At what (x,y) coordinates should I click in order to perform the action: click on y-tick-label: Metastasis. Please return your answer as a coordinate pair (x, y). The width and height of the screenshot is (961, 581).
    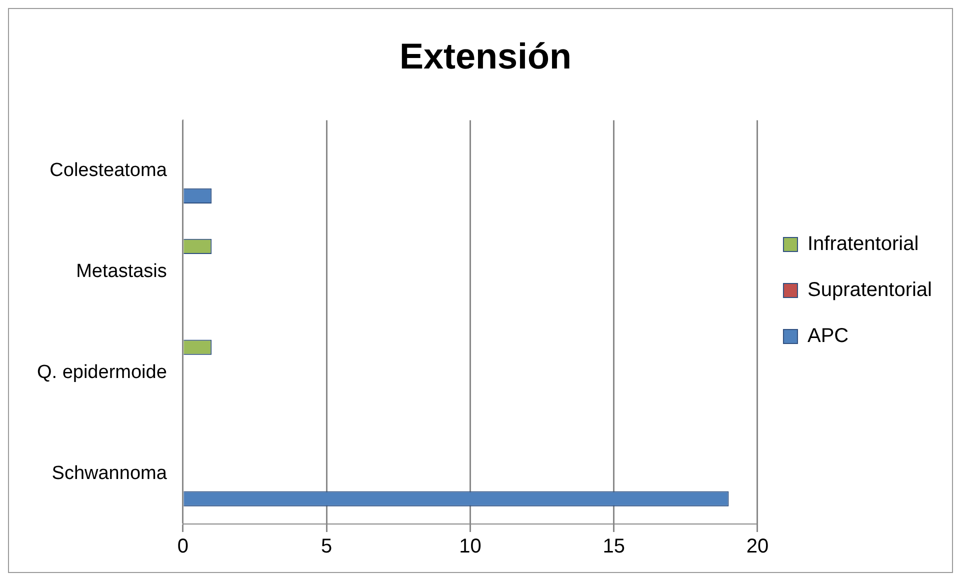
    Looking at the image, I should click on (121, 271).